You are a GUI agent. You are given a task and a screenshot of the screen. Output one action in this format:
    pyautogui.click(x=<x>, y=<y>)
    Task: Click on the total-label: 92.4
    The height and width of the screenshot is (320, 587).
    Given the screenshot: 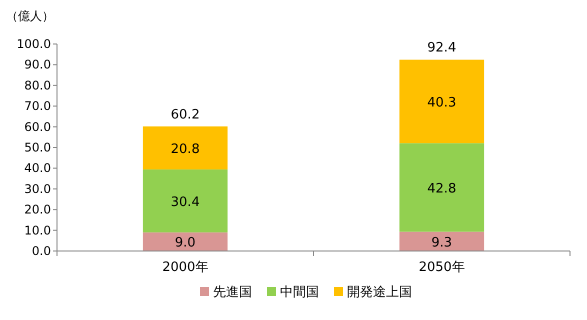 What is the action you would take?
    pyautogui.click(x=441, y=48)
    